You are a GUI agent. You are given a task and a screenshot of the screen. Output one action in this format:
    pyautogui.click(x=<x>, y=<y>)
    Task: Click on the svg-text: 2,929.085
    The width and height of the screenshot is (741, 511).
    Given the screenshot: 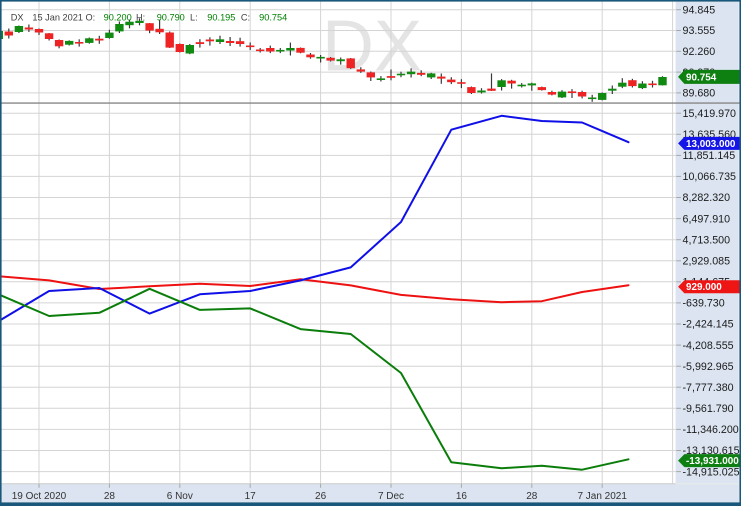 What is the action you would take?
    pyautogui.click(x=707, y=262)
    